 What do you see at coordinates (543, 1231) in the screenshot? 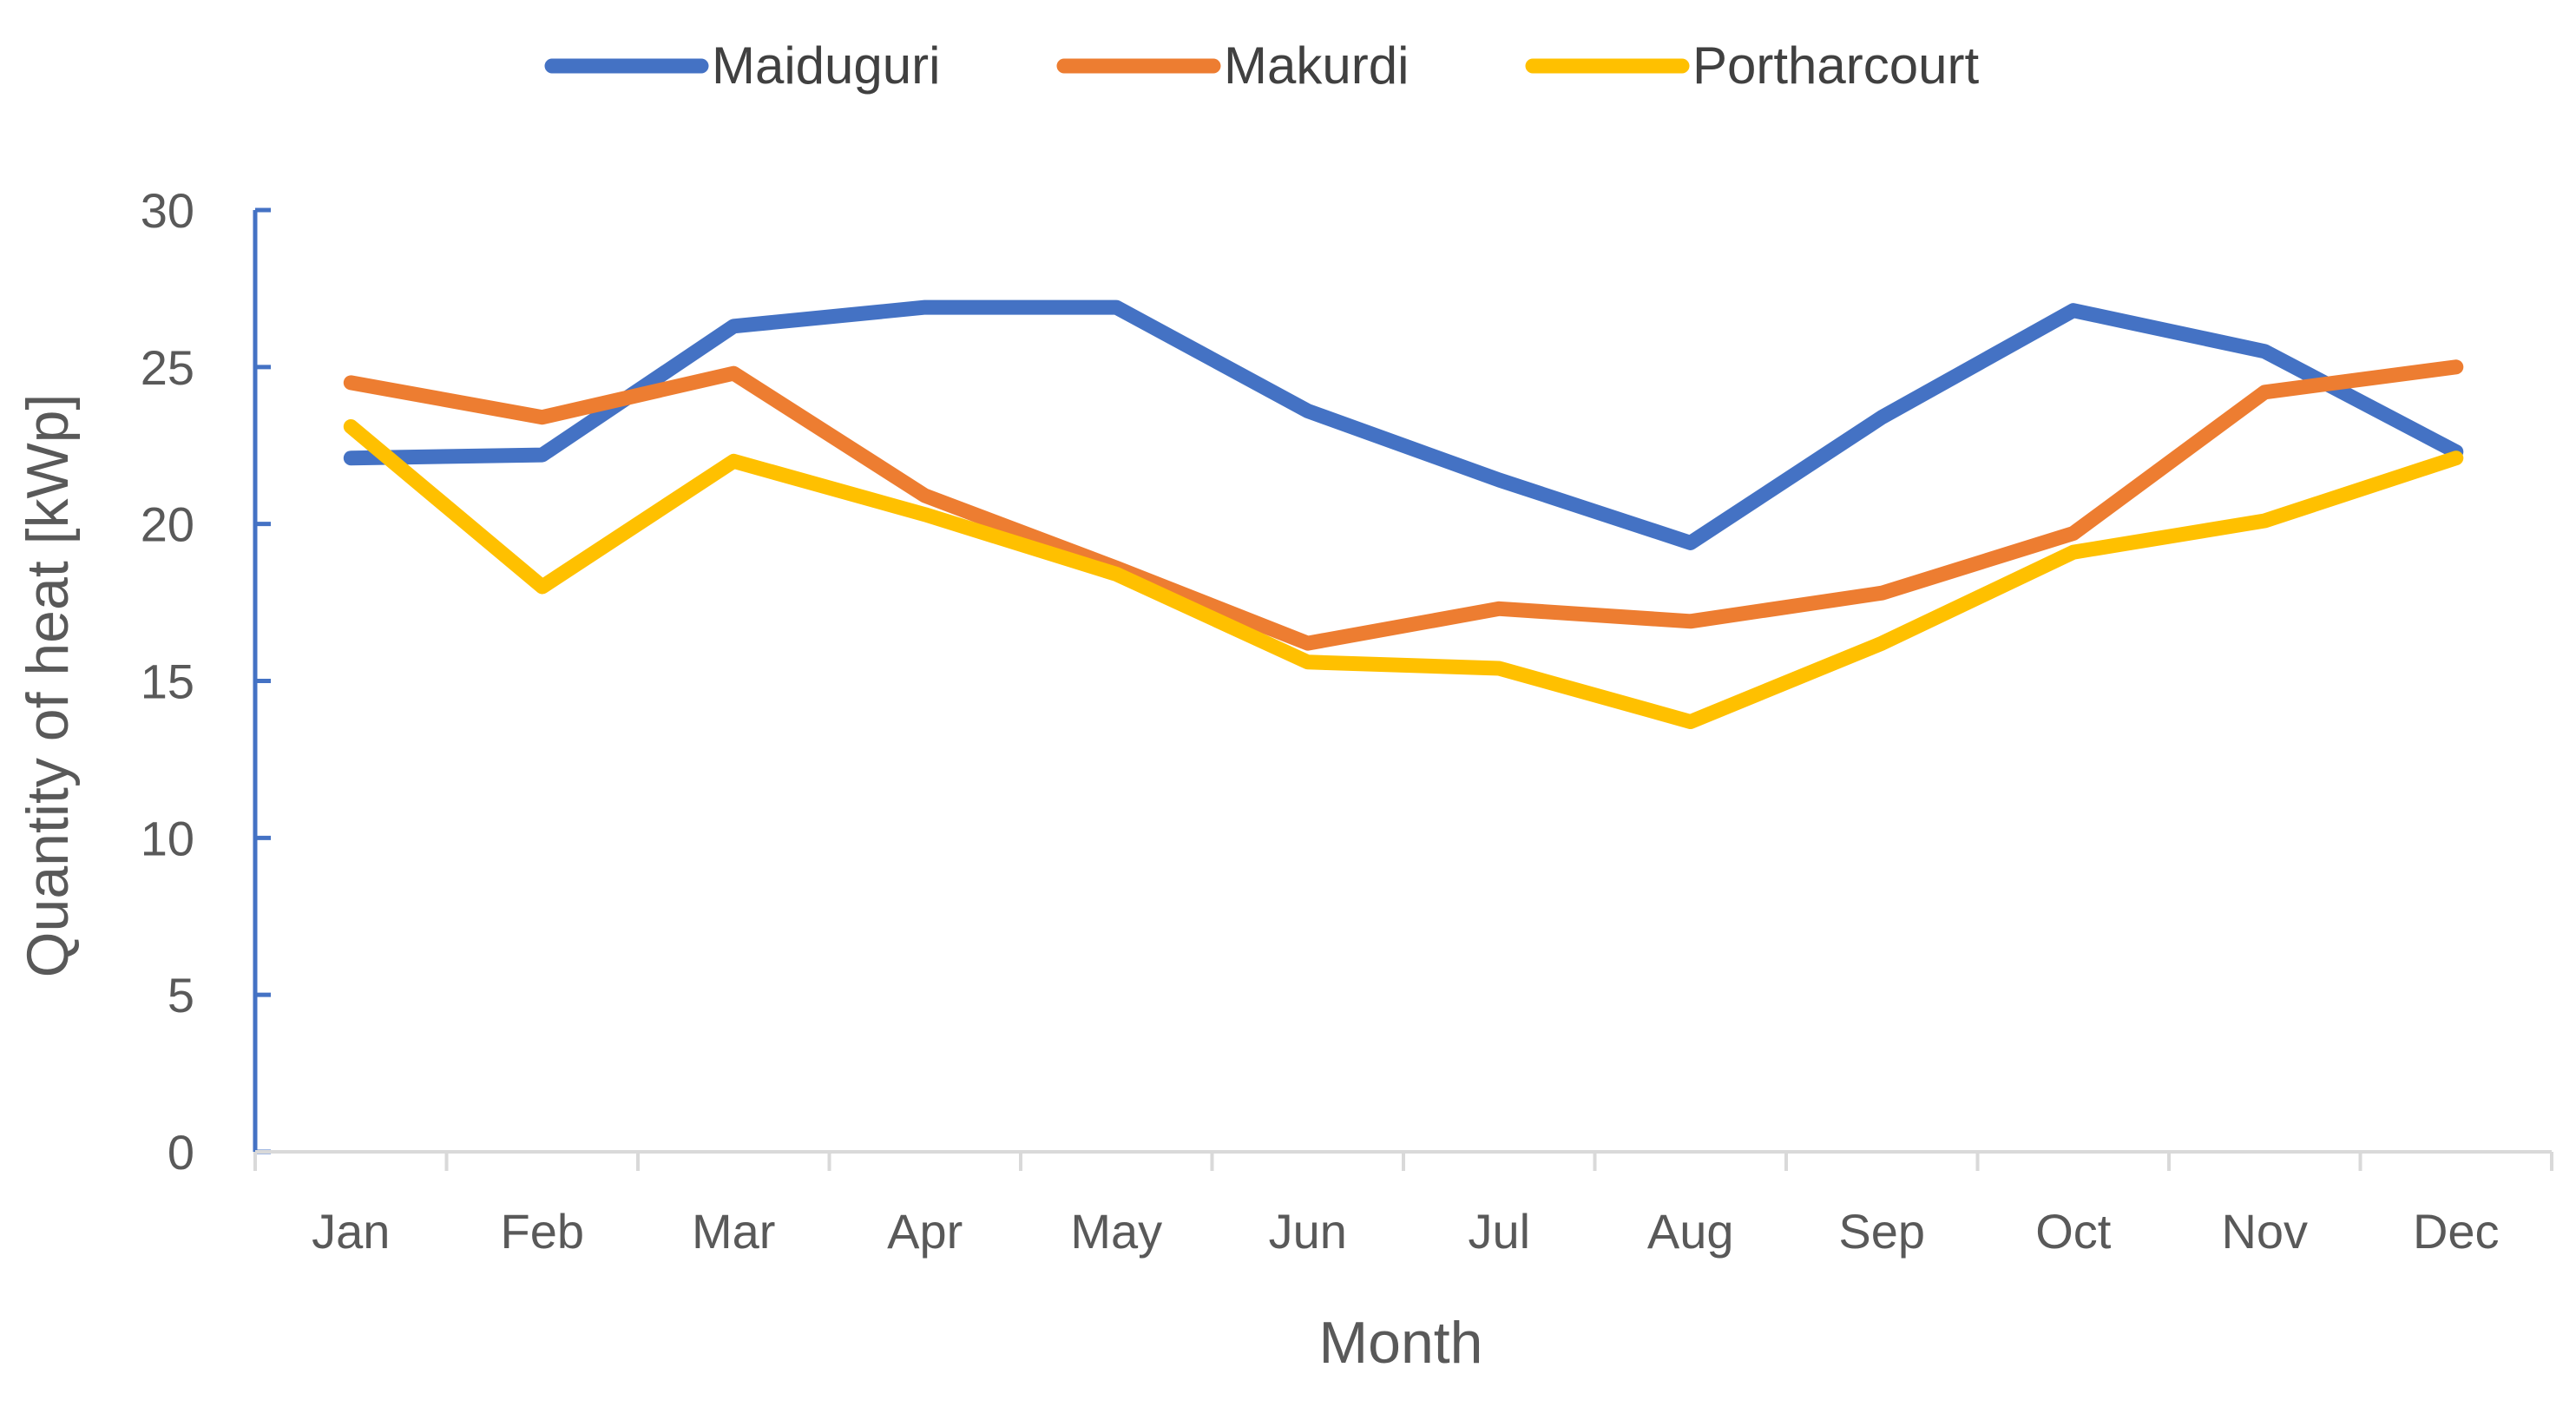
I see `x-tick-label: Feb` at bounding box center [543, 1231].